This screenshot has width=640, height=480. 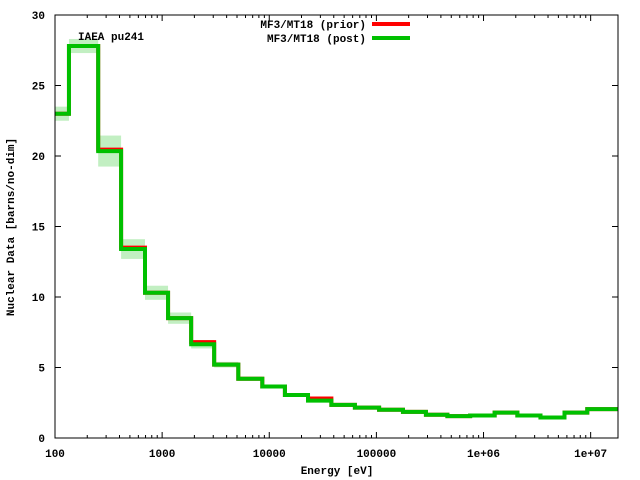 I want to click on x-tick-label: 1e+07, so click(x=590, y=455).